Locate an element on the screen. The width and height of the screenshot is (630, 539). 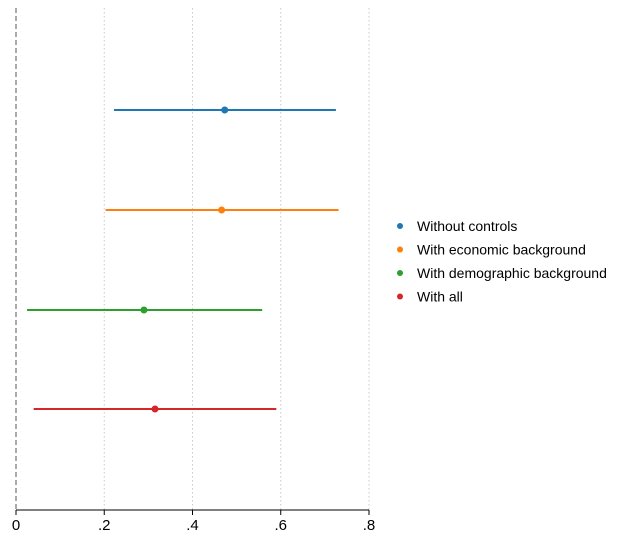
legend-label-3: With all is located at coordinates (440, 297).